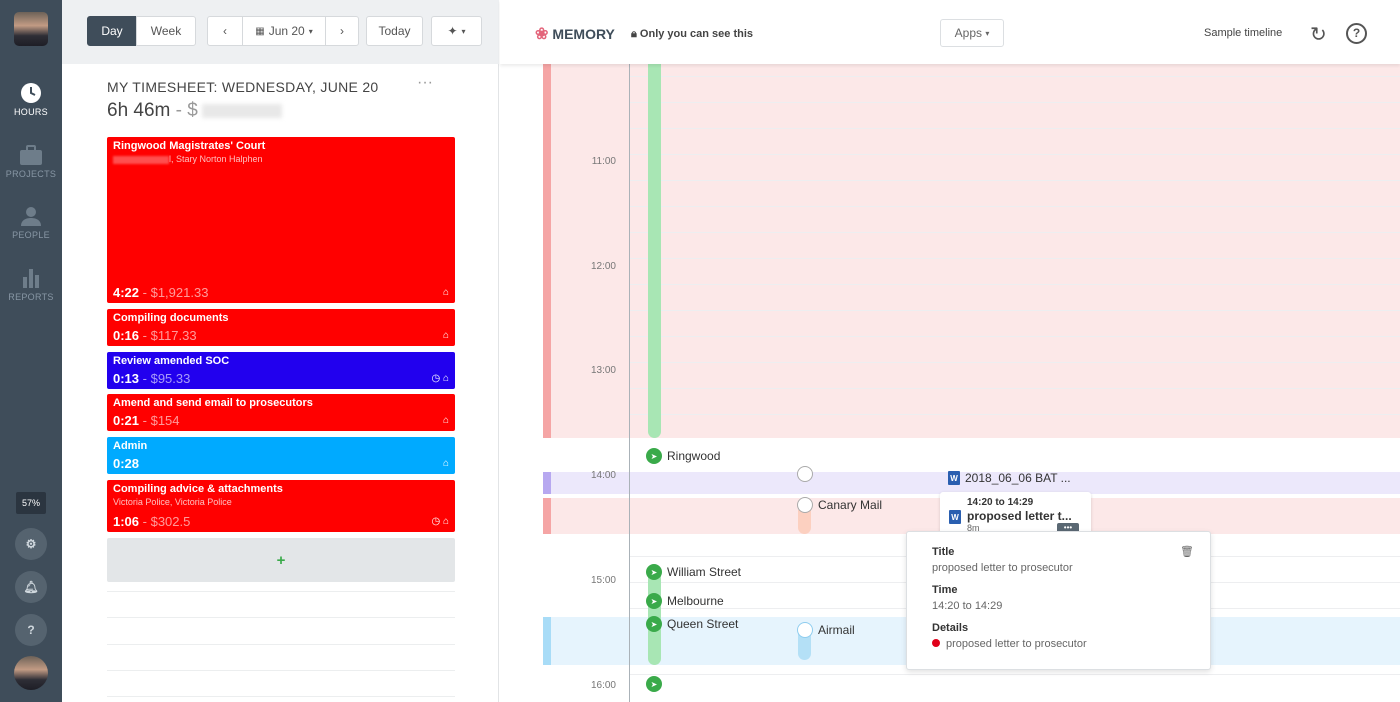  I want to click on calendar-icon: ▦, so click(260, 31).